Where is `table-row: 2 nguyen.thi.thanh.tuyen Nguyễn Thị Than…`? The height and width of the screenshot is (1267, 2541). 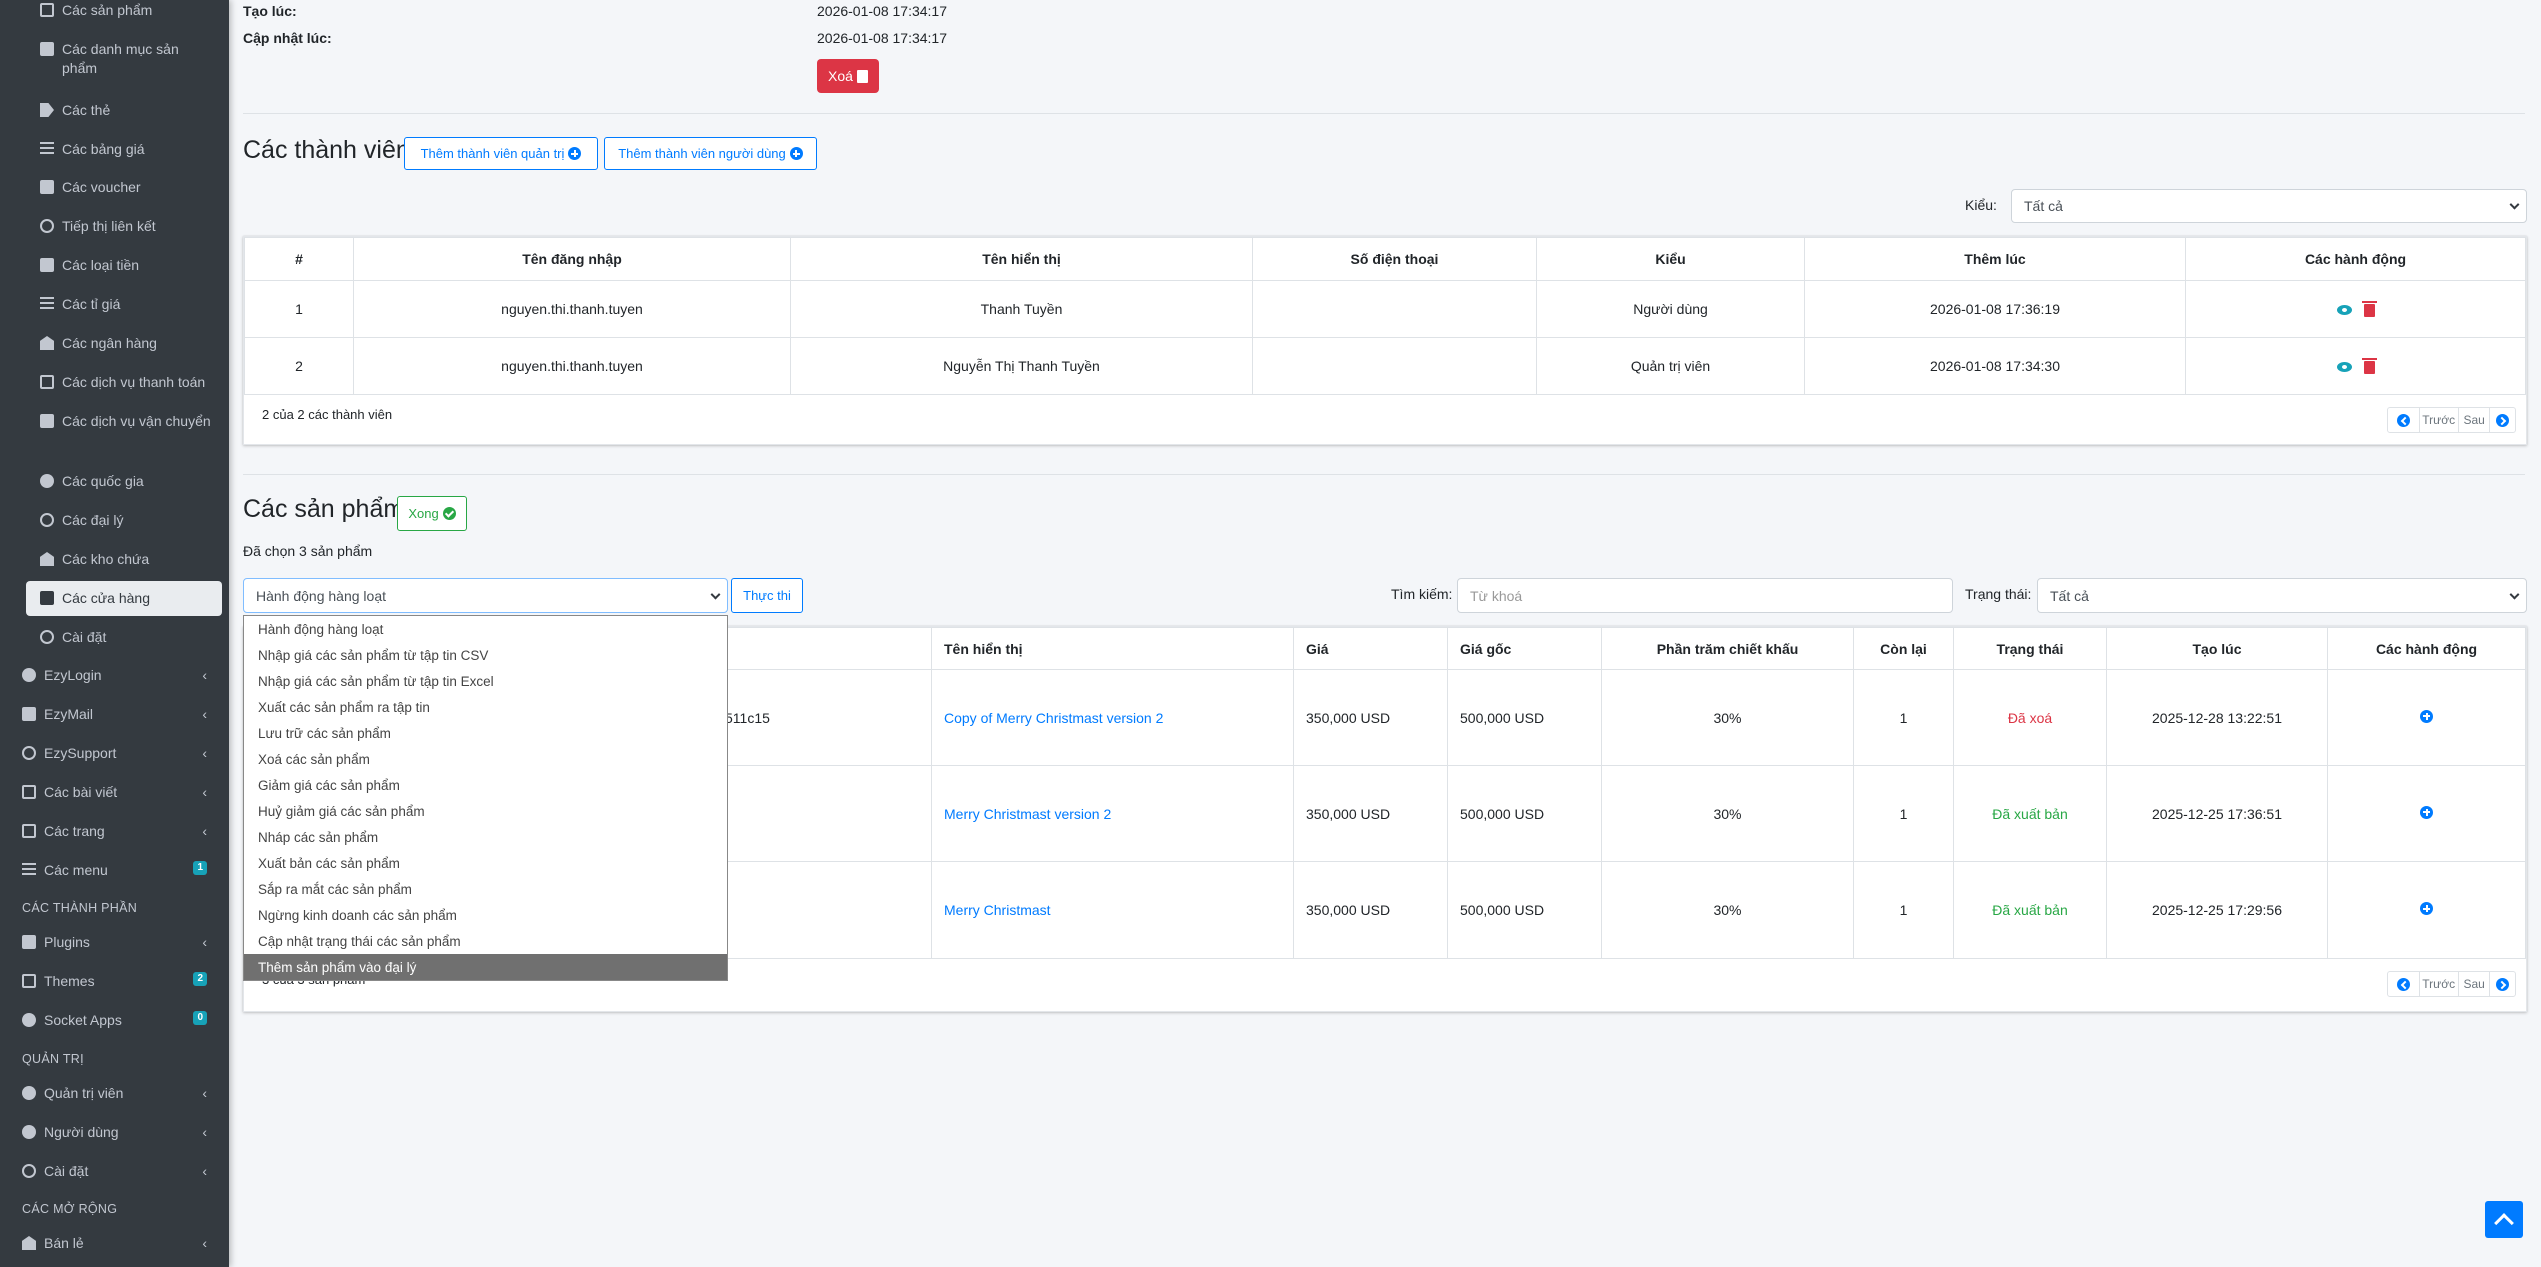 table-row: 2 nguyen.thi.thanh.tuyen Nguyễn Thị Than… is located at coordinates (1385, 366).